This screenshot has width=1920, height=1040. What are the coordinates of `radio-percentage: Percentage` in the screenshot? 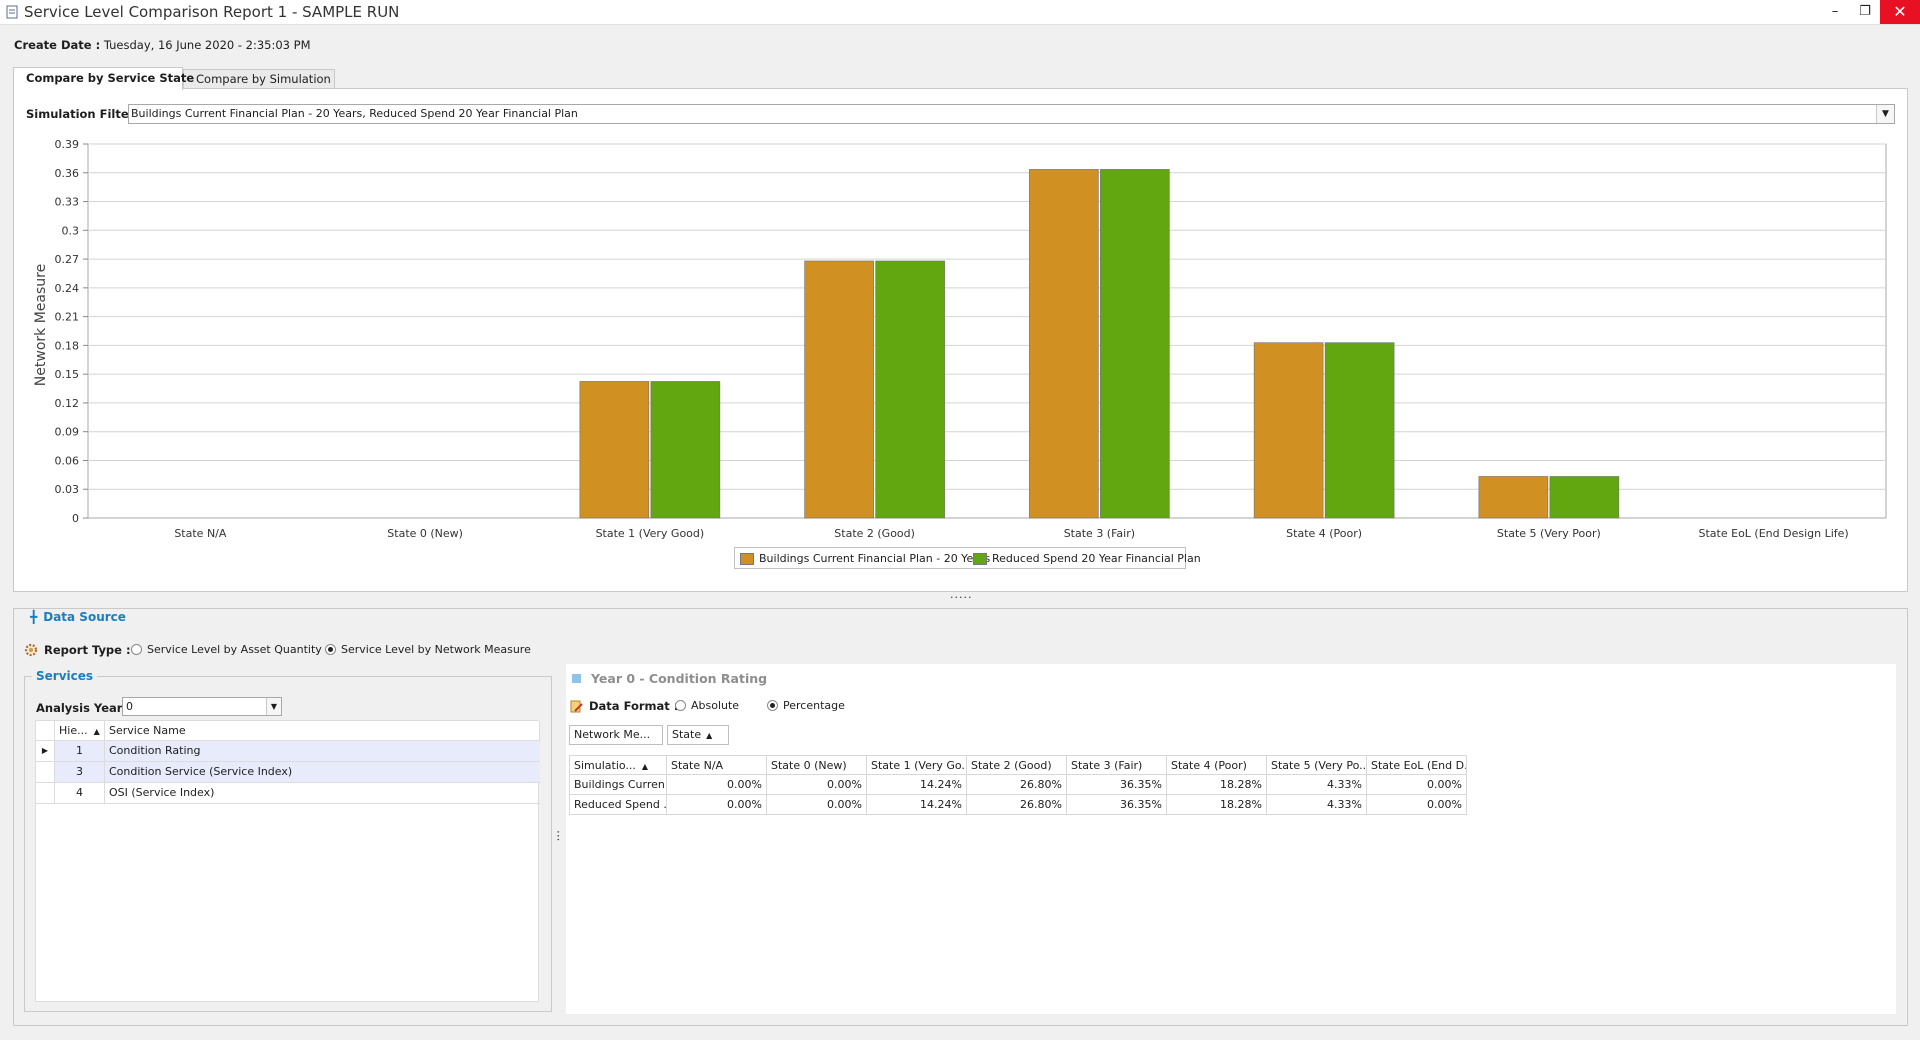 It's located at (806, 705).